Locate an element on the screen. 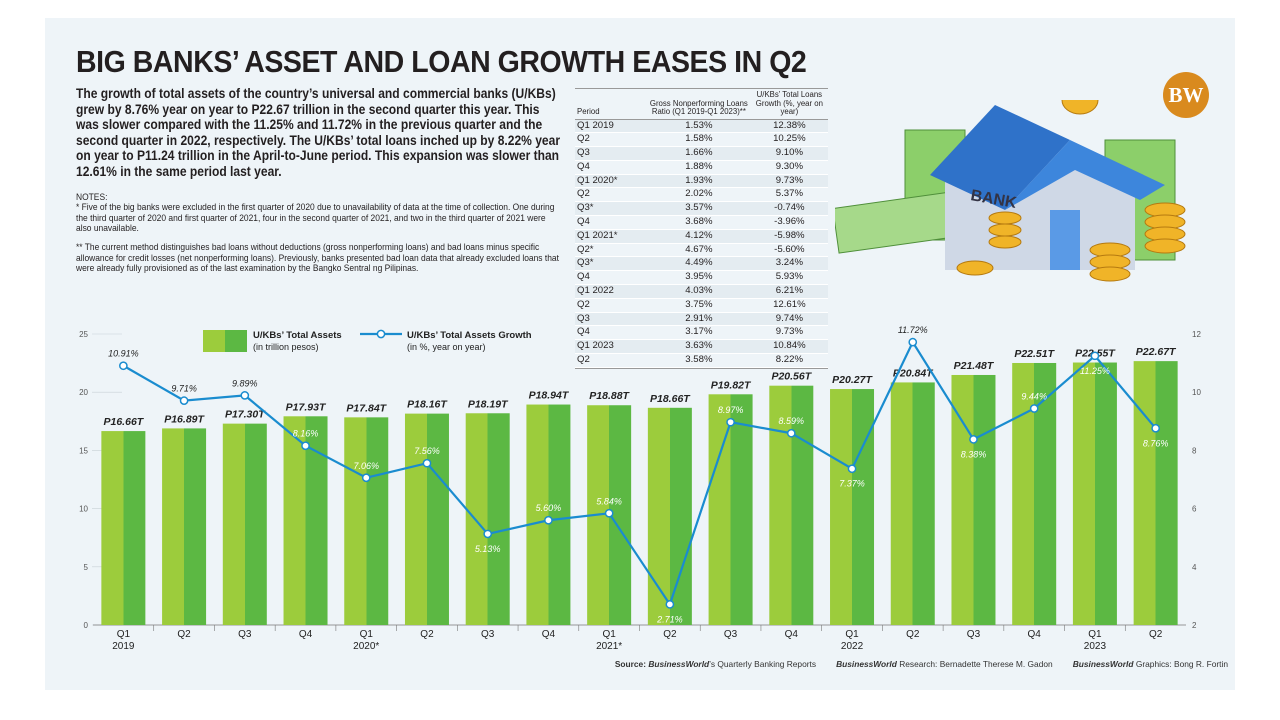 The height and width of the screenshot is (720, 1280). col-header-period: Period is located at coordinates (611, 104).